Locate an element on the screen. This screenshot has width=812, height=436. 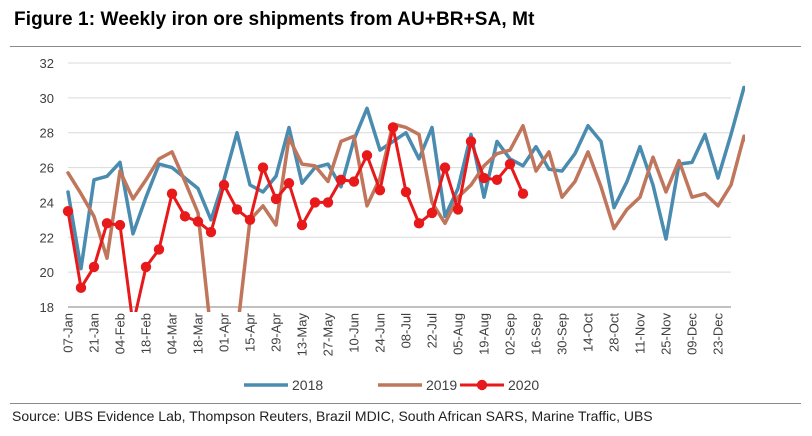
y-tick-label: 22 is located at coordinates (47, 237).